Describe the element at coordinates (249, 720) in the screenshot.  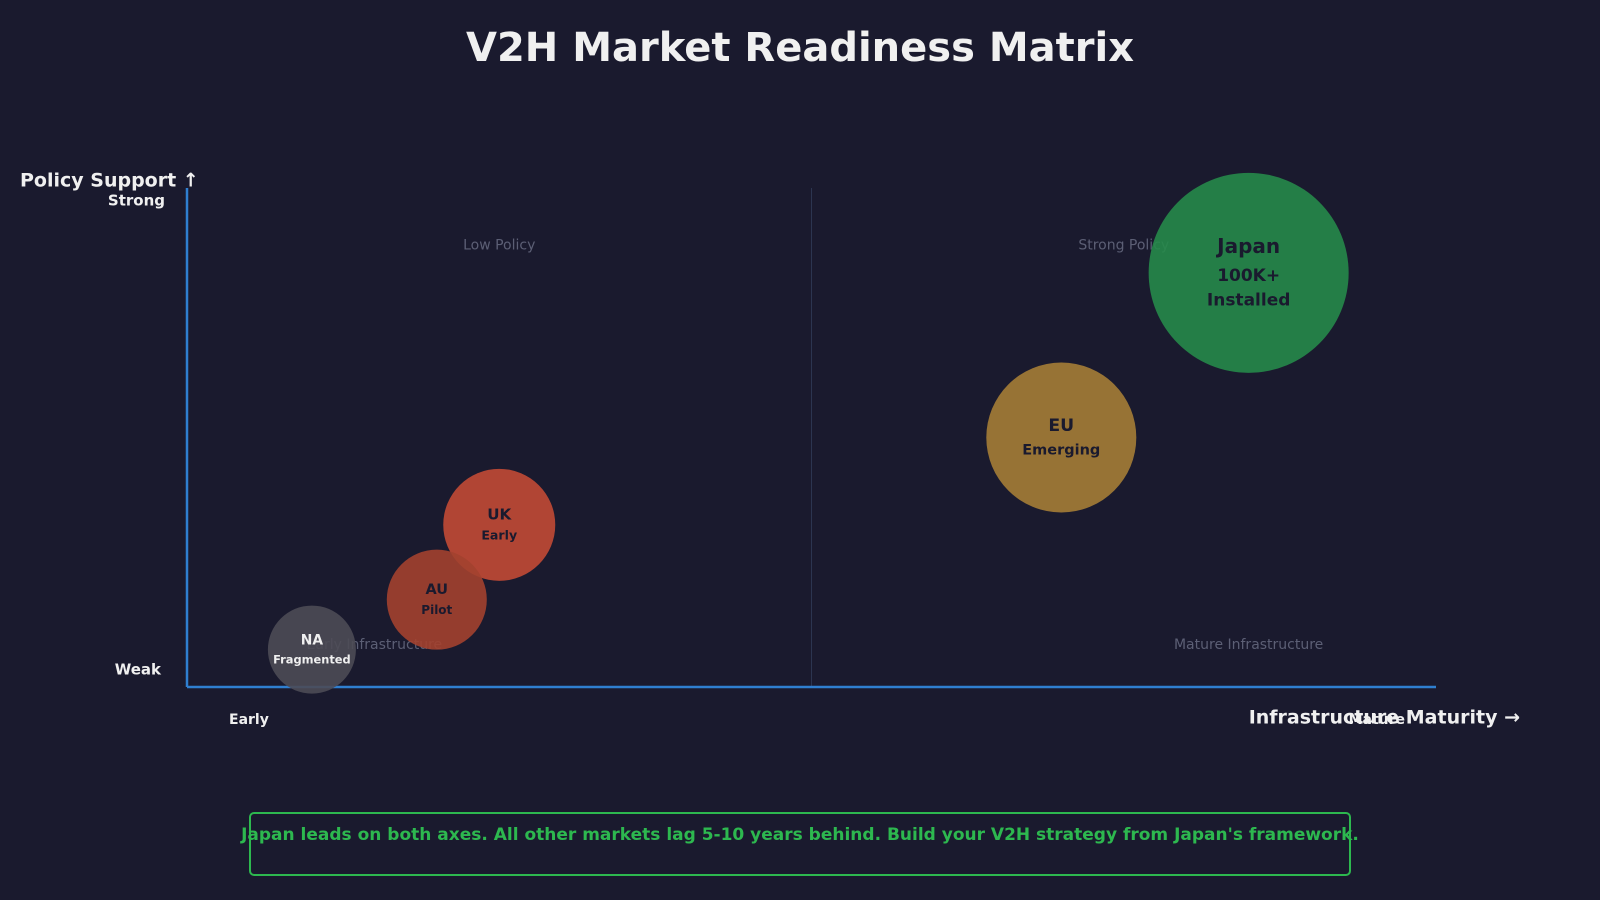
I see `x-end-label: Early` at that location.